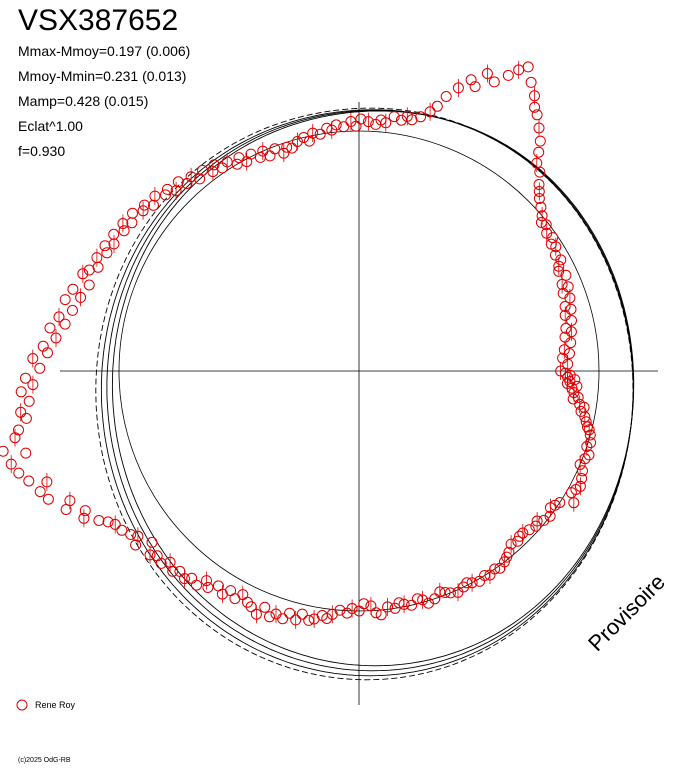  Describe the element at coordinates (44, 760) in the screenshot. I see `copyright: (c)2025 OdG-RB` at that location.